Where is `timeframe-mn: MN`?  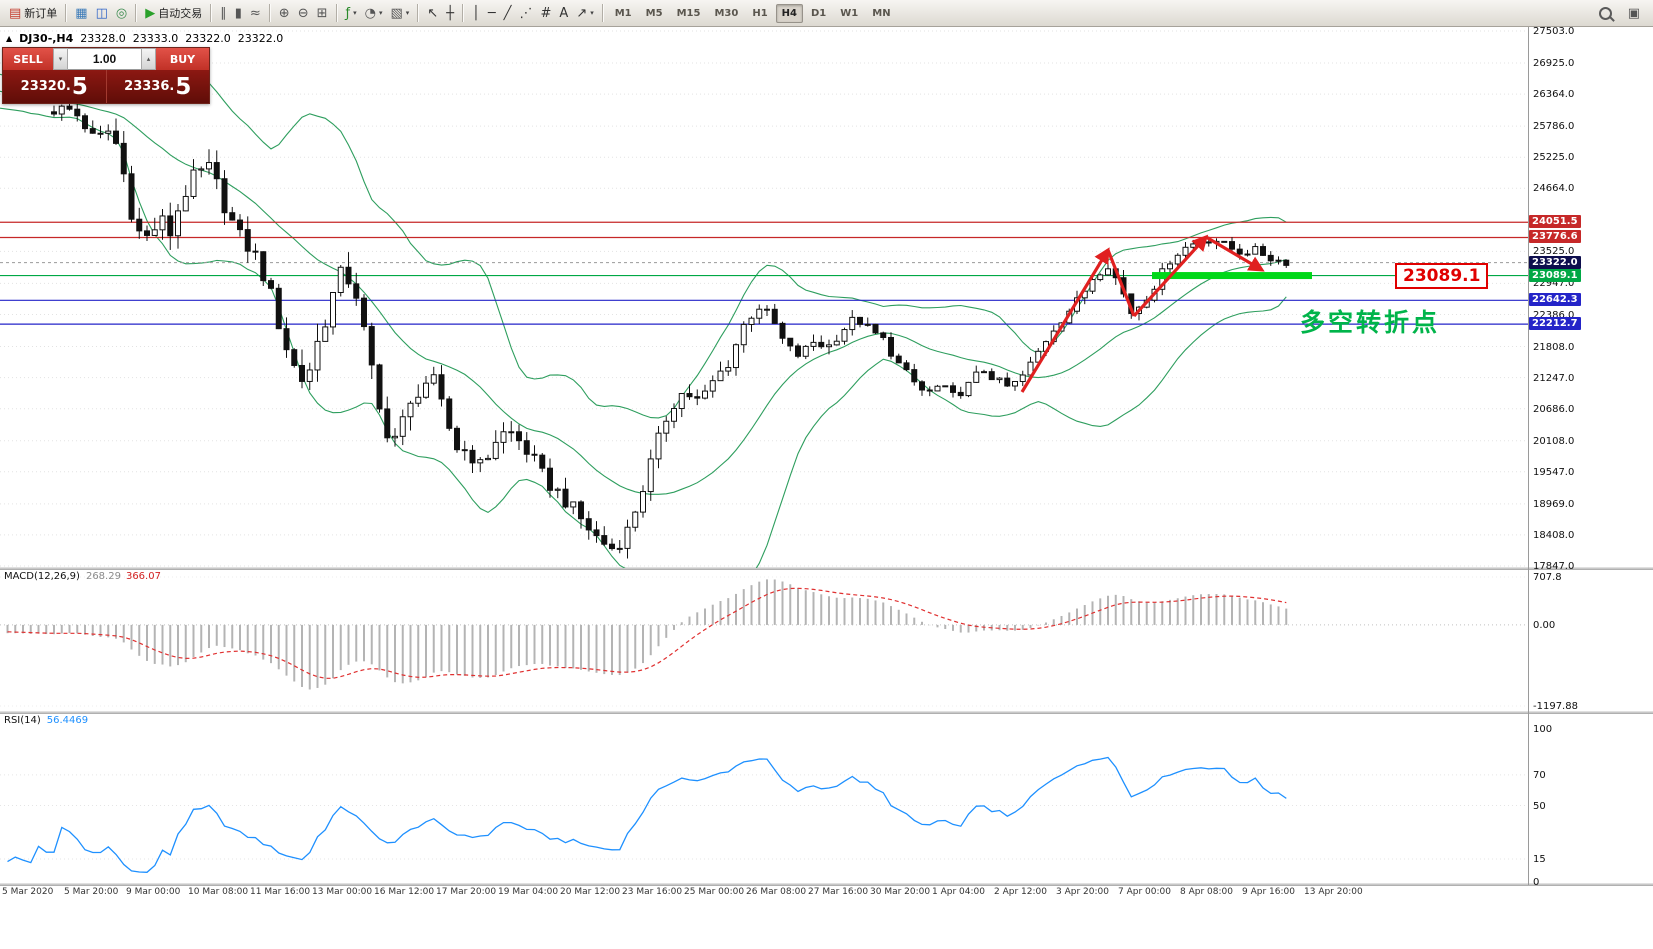 timeframe-mn: MN is located at coordinates (881, 13).